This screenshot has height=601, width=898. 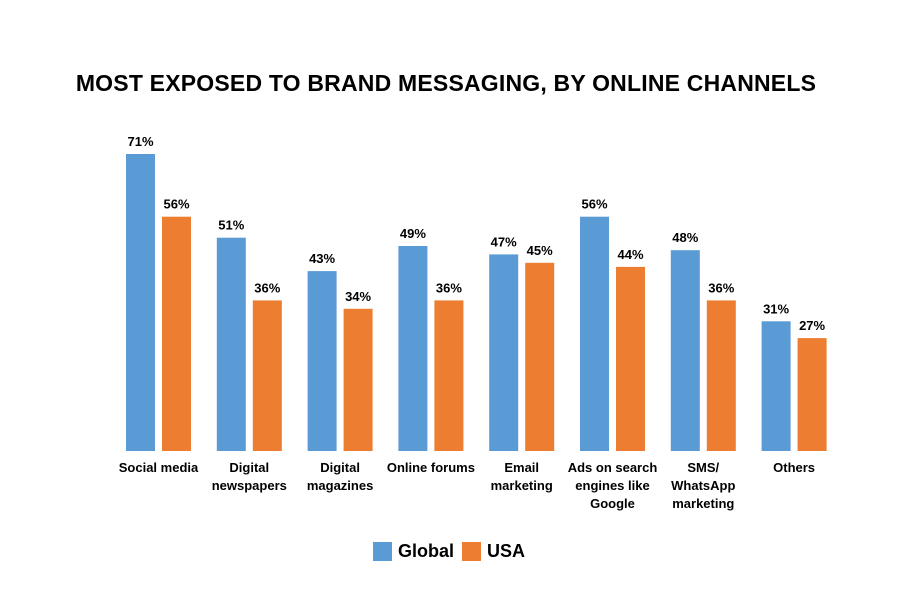 What do you see at coordinates (449, 287) in the screenshot?
I see `value-label-usa-3: 36%` at bounding box center [449, 287].